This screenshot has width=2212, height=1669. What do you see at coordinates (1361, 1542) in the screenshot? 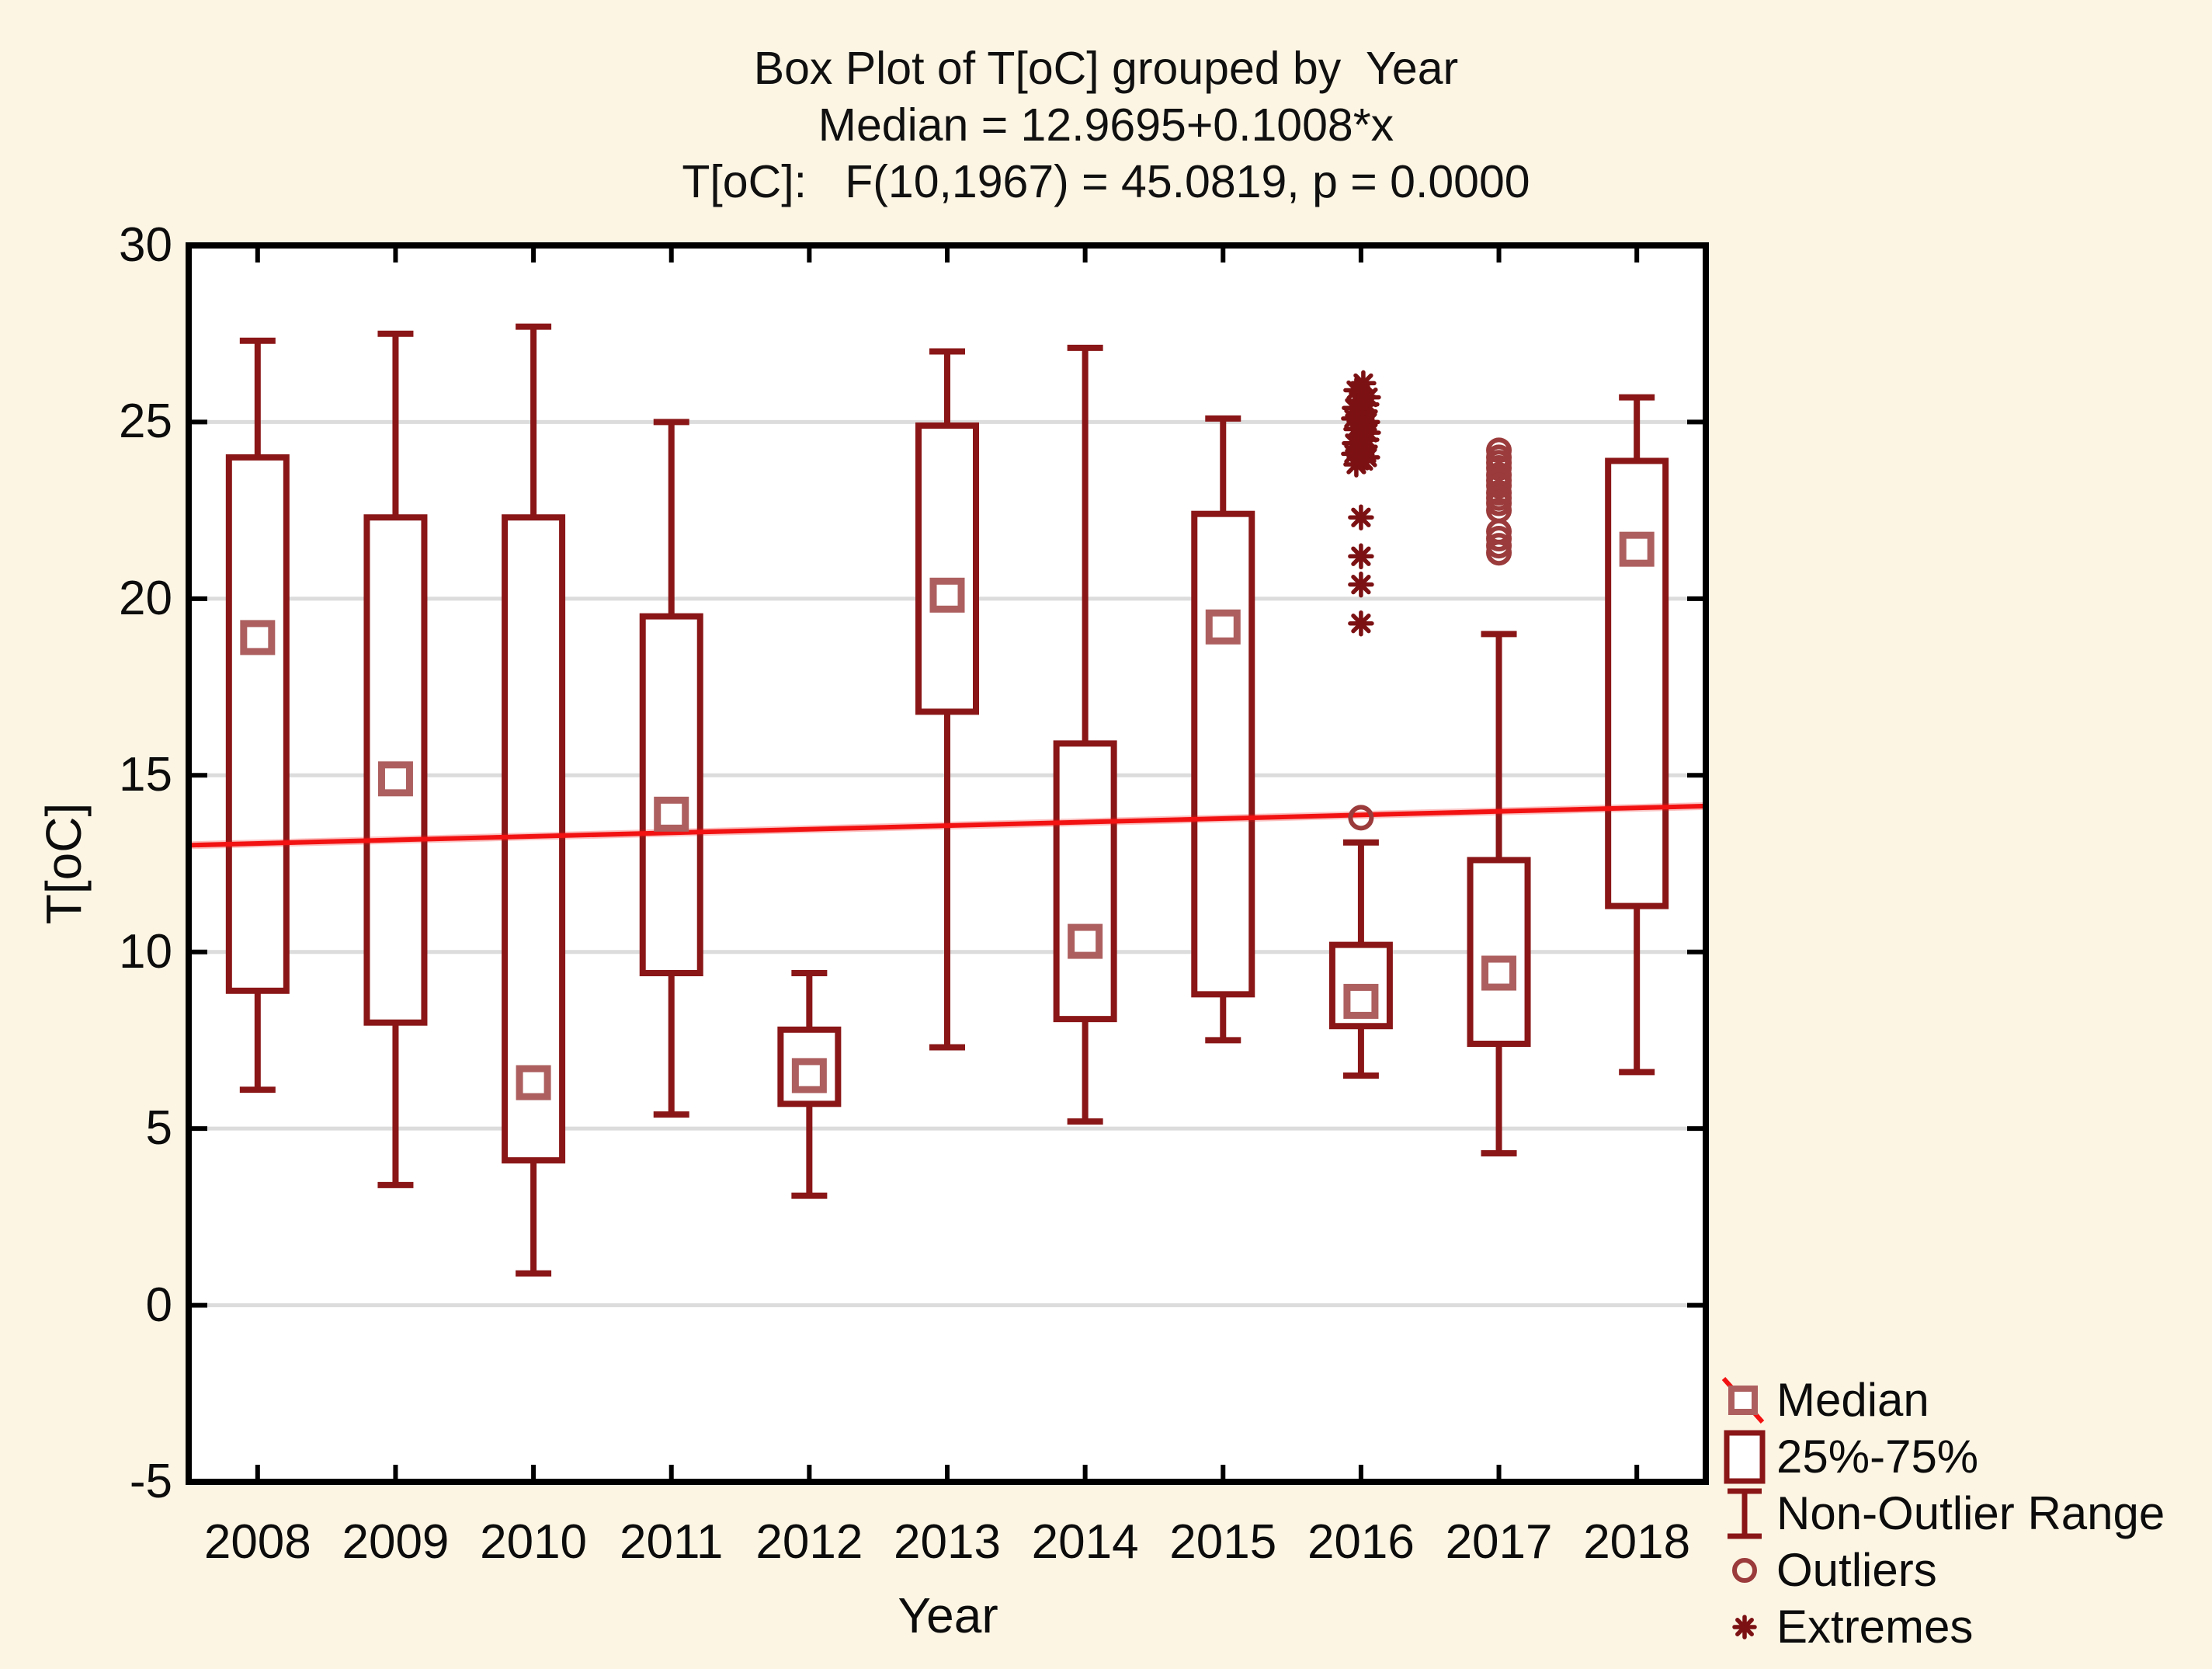
I see `x-tick-label-2016: 2016` at bounding box center [1361, 1542].